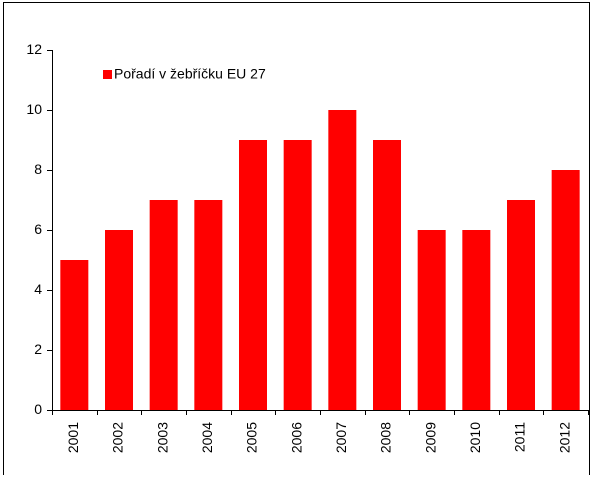  Describe the element at coordinates (118, 437) in the screenshot. I see `x-tick-label: 2002` at that location.